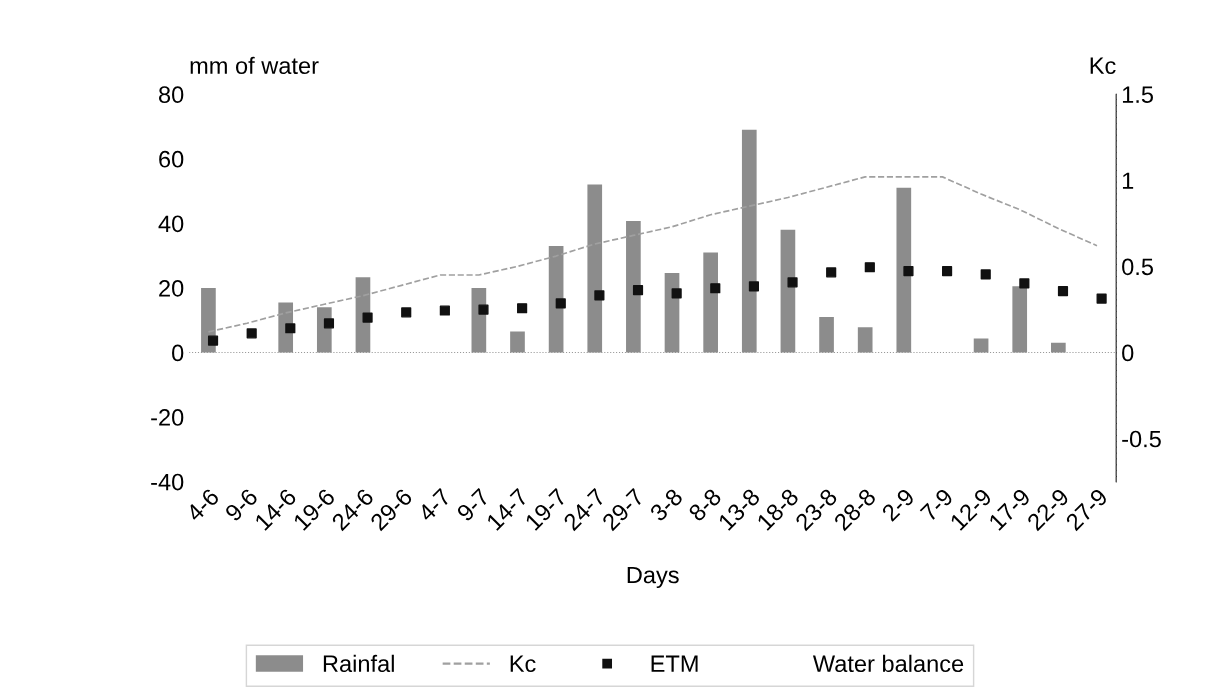  Describe the element at coordinates (1103, 66) in the screenshot. I see `y2-axis-title: Kc` at that location.